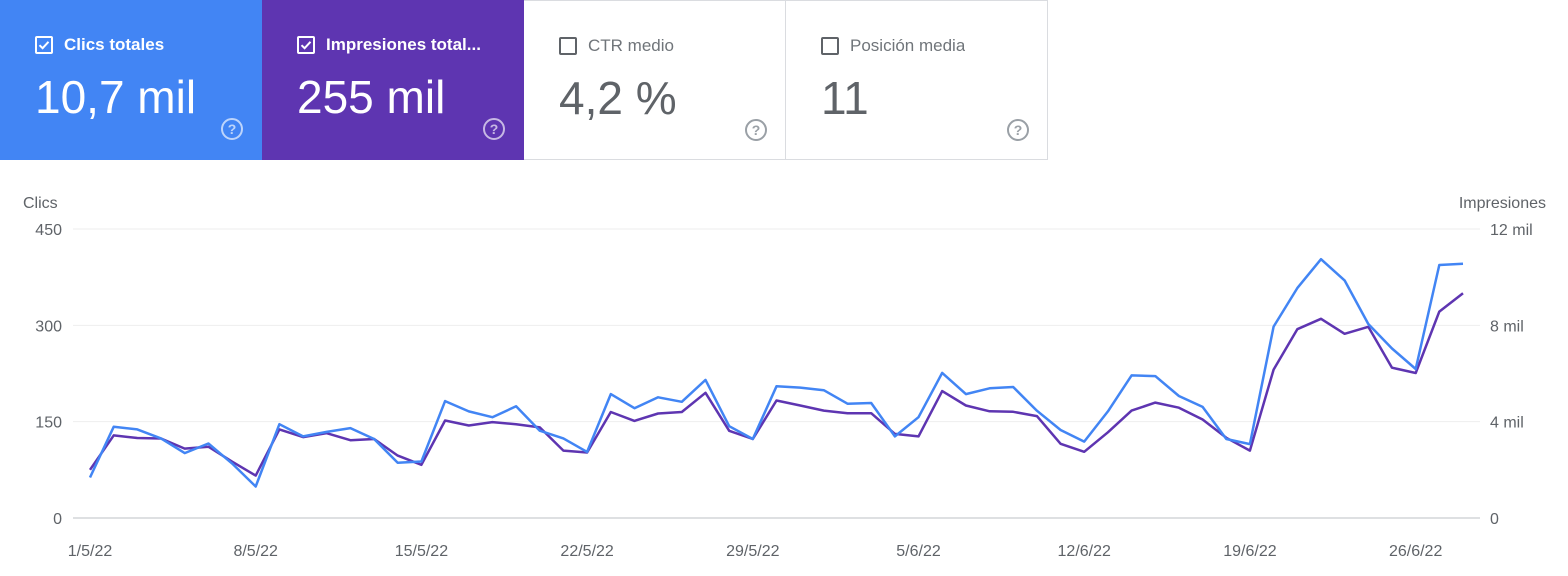 The image size is (1568, 576). Describe the element at coordinates (1249, 551) in the screenshot. I see `x-tick-label: 19/6/22` at that location.